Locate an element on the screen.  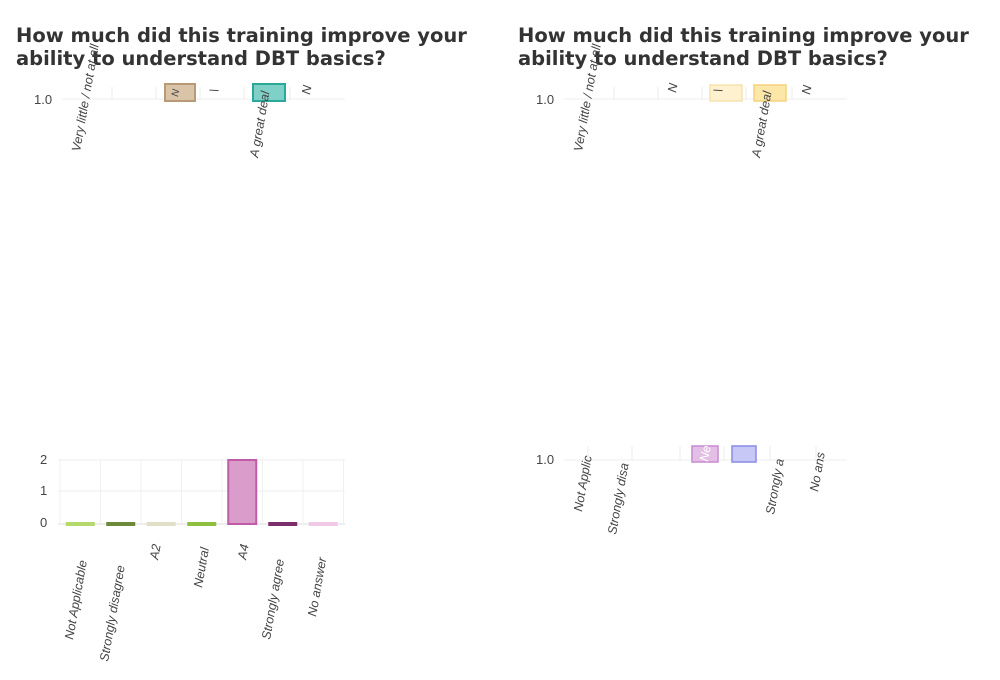
chart-3-ytick-1: 1 is located at coordinates (43, 490).